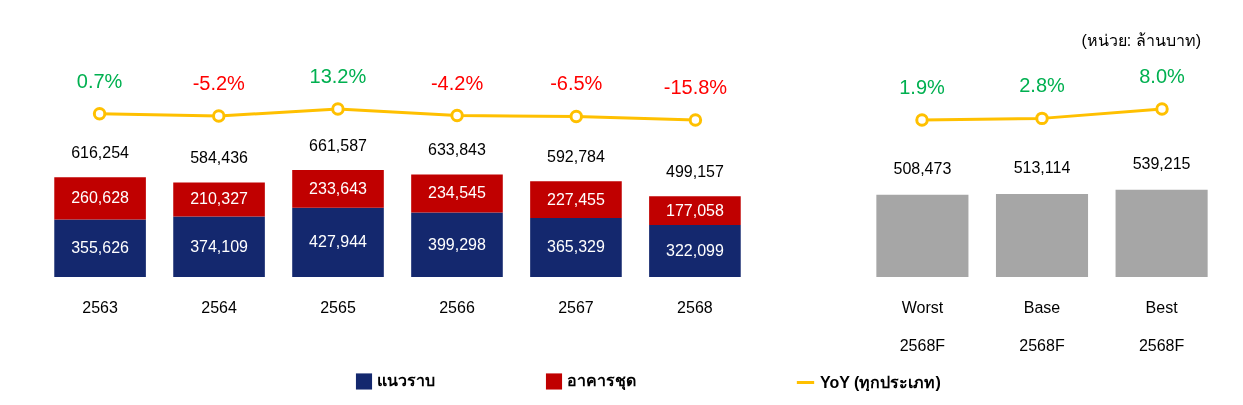  I want to click on total-label: 661,587, so click(338, 145).